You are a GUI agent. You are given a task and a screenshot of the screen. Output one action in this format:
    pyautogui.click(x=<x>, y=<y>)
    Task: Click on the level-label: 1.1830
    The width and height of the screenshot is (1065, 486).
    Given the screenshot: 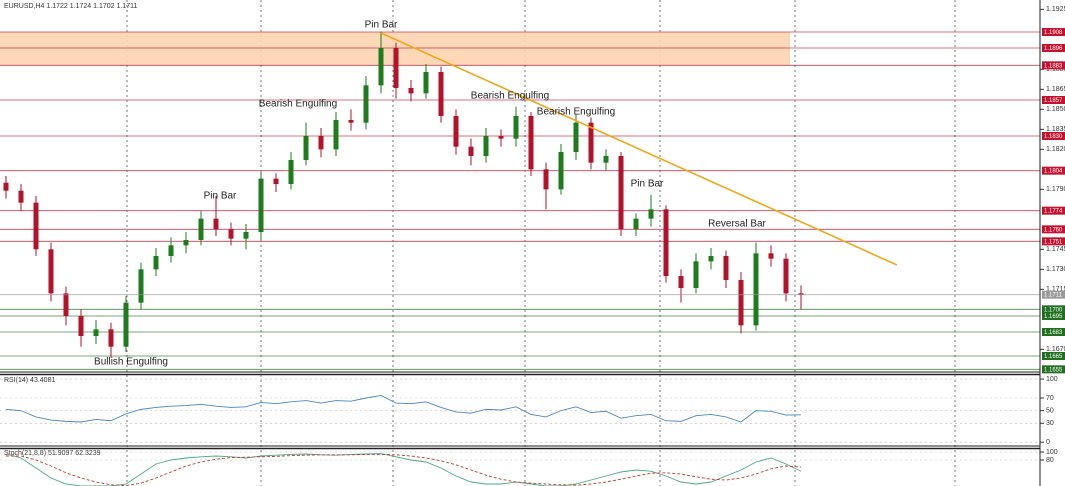 What is the action you would take?
    pyautogui.click(x=1053, y=137)
    